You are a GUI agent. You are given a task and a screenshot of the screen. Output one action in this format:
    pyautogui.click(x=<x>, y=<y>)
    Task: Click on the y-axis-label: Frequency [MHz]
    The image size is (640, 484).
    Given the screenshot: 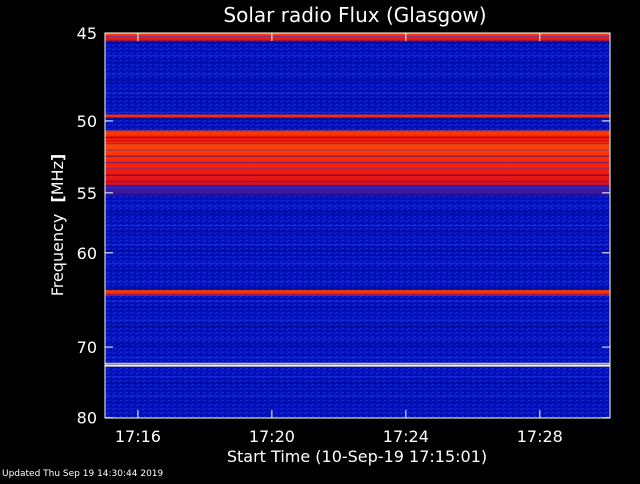 What is the action you would take?
    pyautogui.click(x=57, y=225)
    